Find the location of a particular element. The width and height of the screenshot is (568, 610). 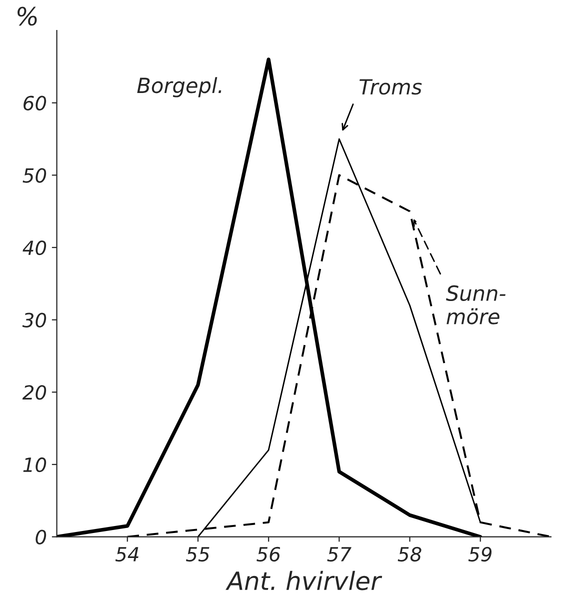

y-tick-label: 10 is located at coordinates (34, 464).